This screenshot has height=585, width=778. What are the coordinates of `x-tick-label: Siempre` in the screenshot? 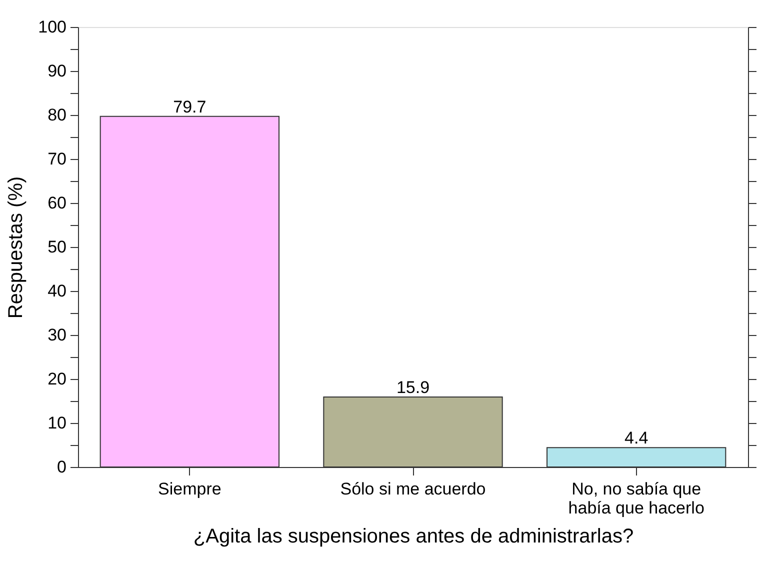 It's located at (190, 489).